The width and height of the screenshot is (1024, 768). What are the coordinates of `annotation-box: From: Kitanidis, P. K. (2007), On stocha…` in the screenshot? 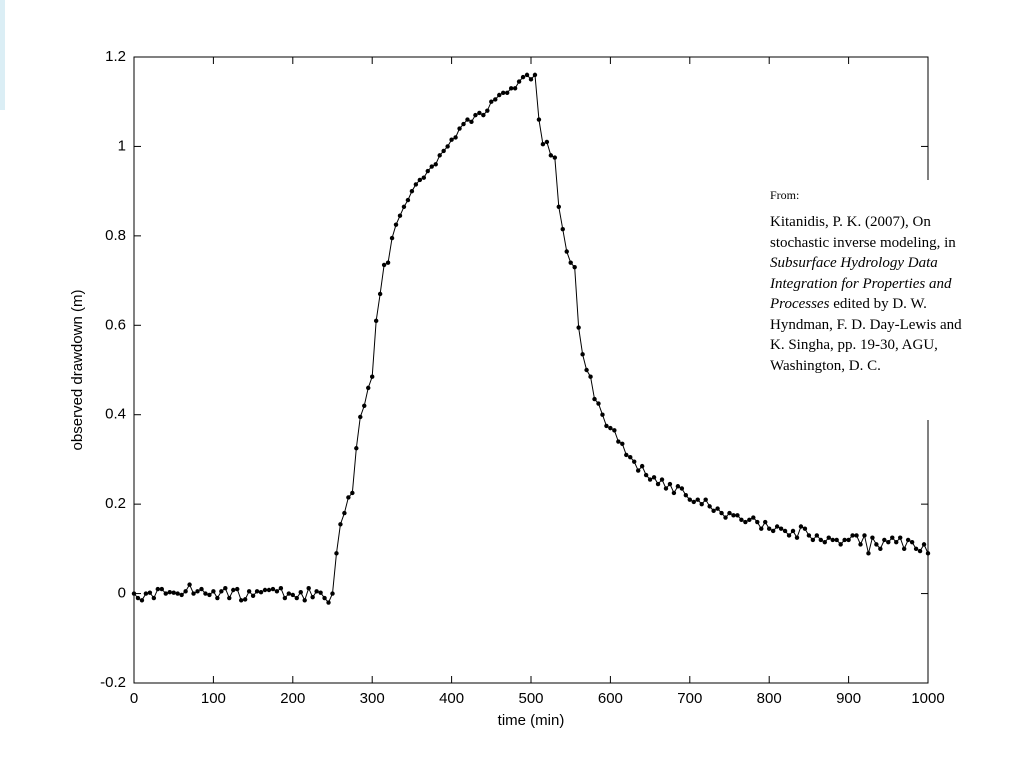 It's located at (865, 300).